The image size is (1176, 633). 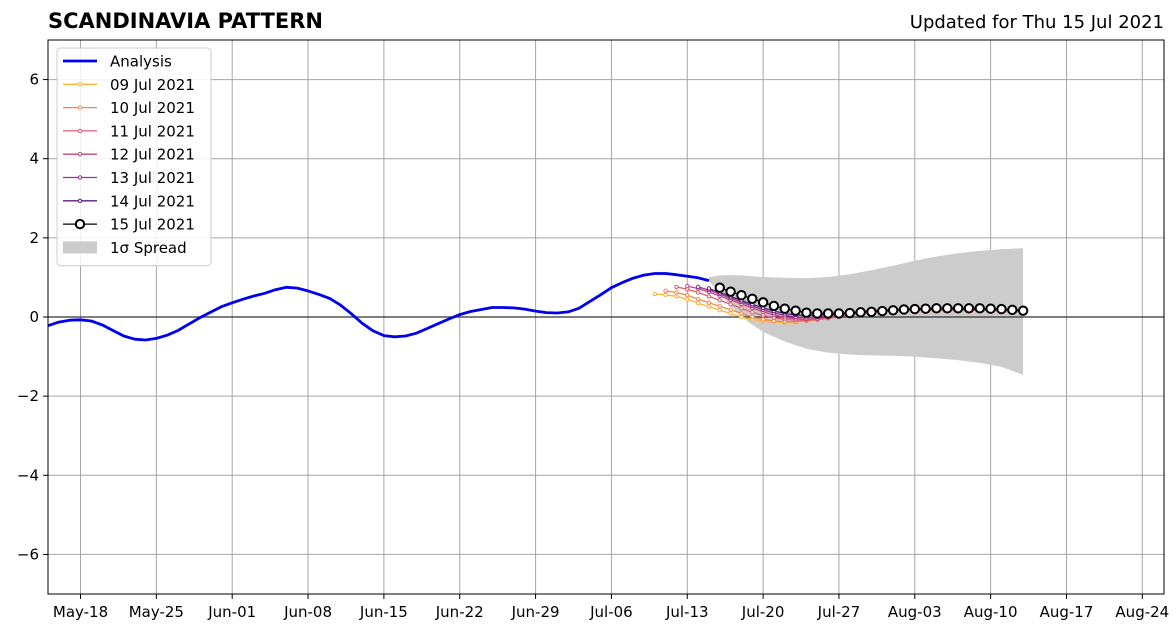 What do you see at coordinates (80, 612) in the screenshot?
I see `x-tick-label: May-18` at bounding box center [80, 612].